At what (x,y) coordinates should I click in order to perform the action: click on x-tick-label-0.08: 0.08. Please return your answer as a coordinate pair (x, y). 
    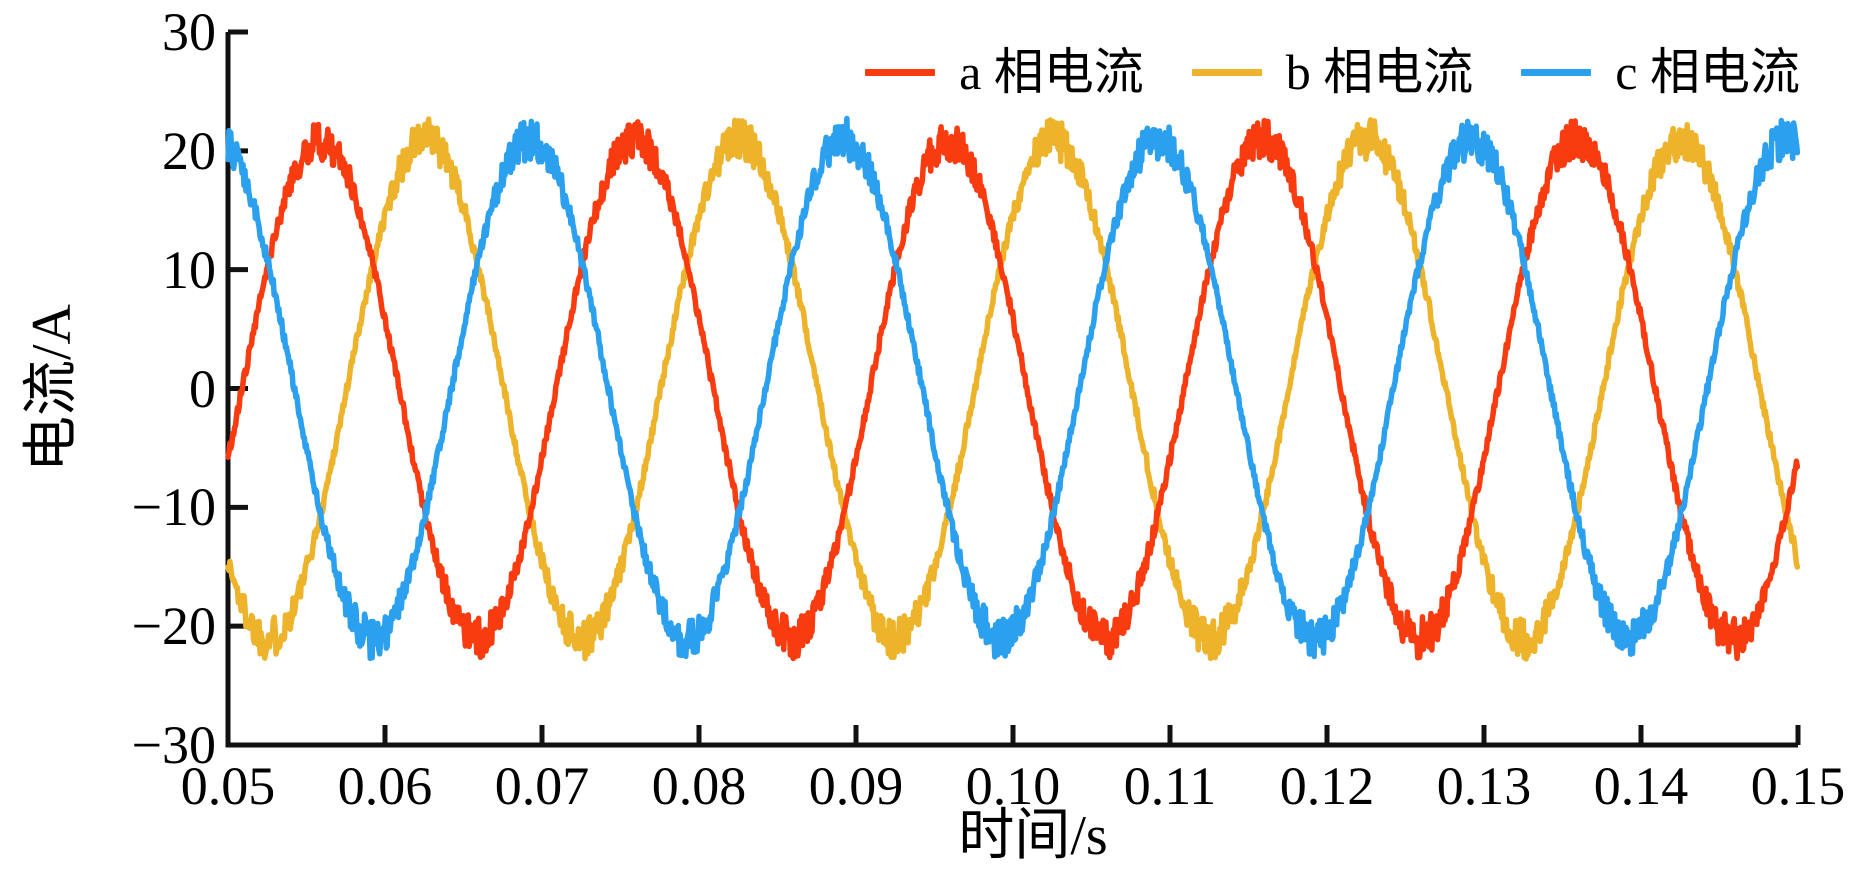
    Looking at the image, I should click on (699, 786).